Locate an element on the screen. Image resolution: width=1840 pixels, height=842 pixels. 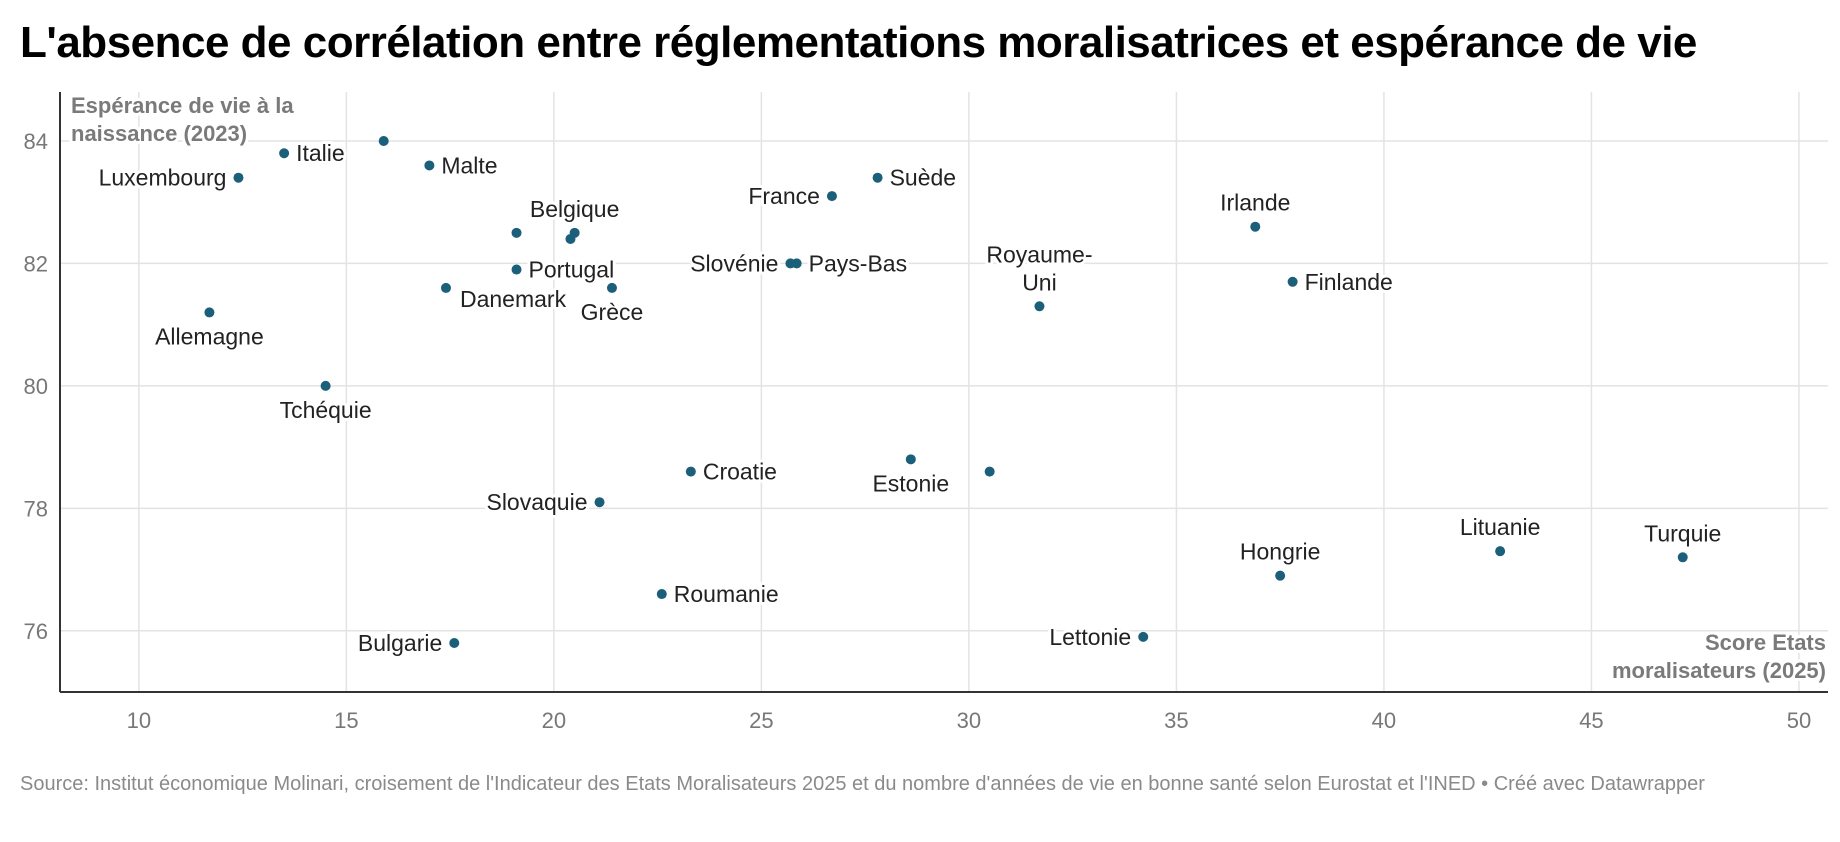
x-tick-label: 20 is located at coordinates (554, 720).